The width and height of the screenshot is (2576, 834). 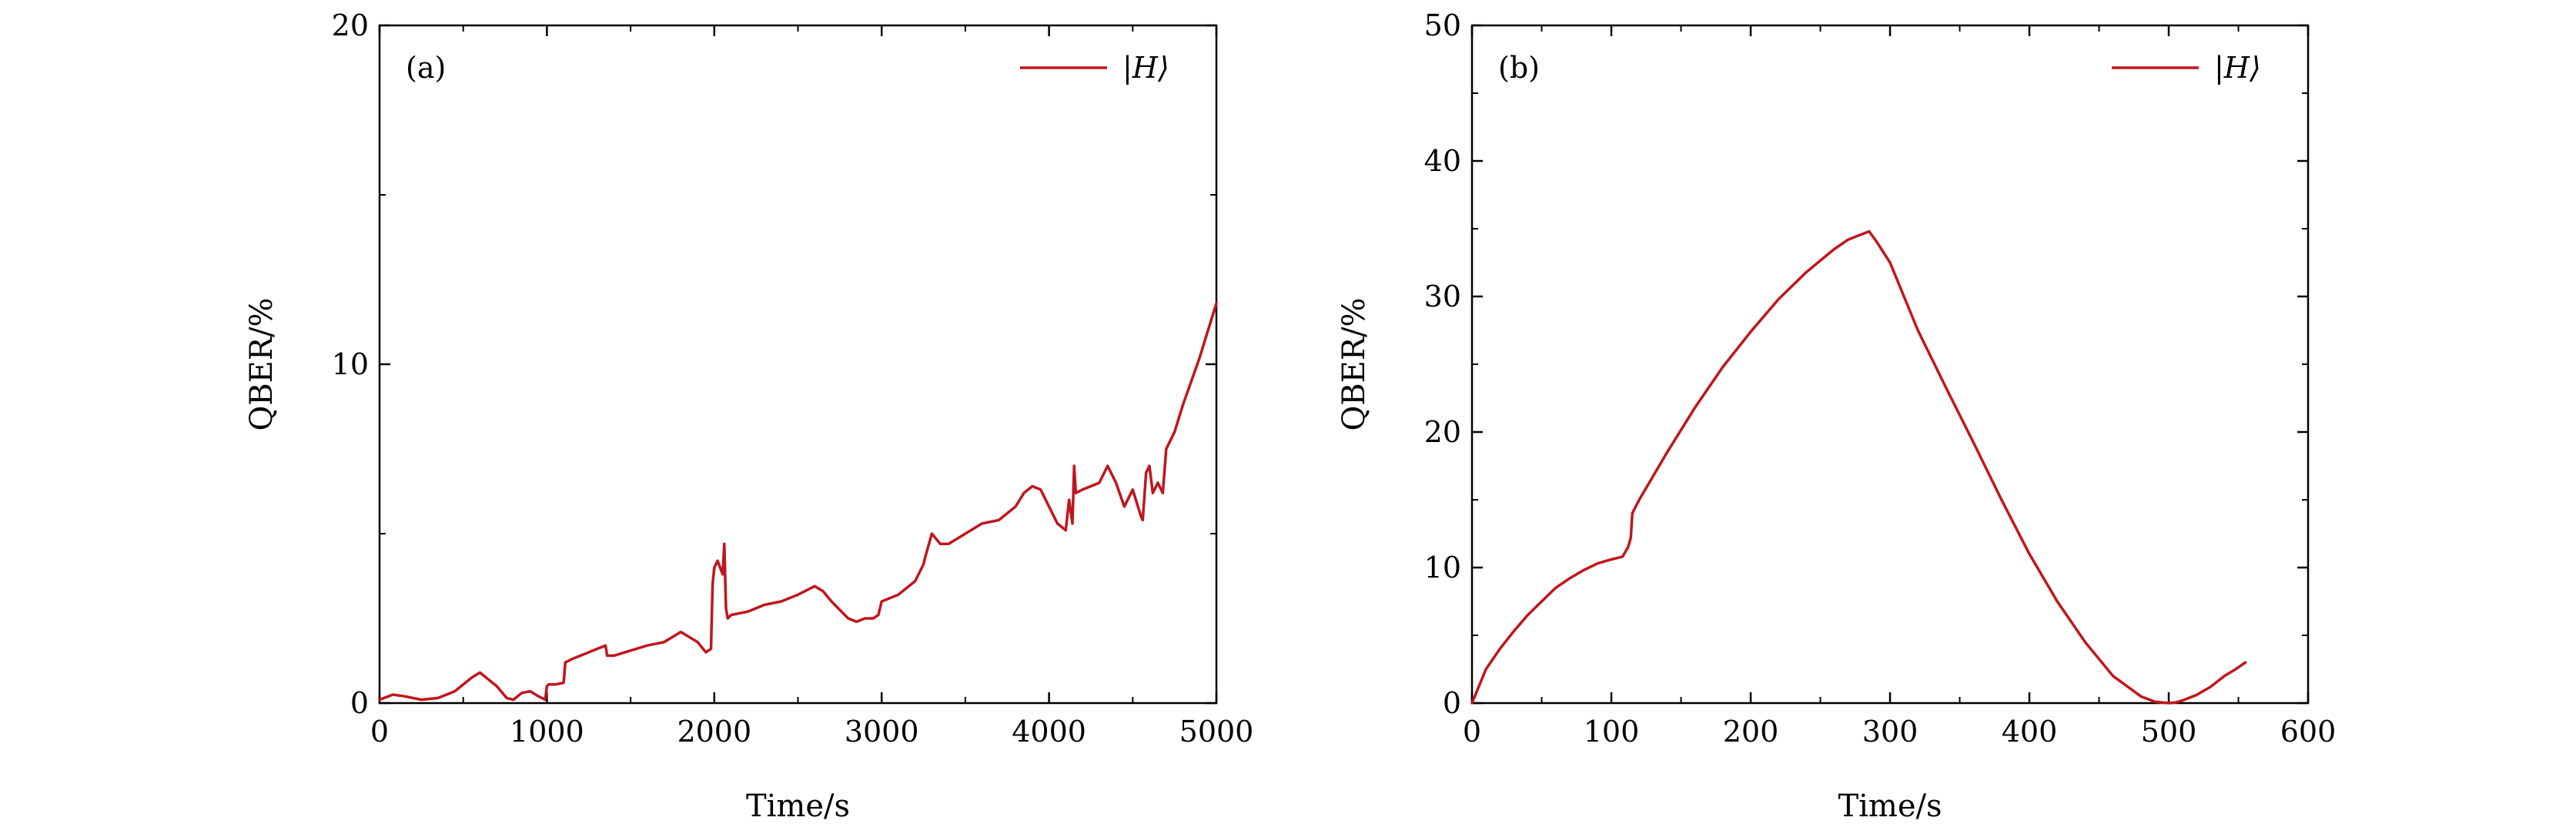 I want to click on y-tick-label: 50, so click(x=1443, y=25).